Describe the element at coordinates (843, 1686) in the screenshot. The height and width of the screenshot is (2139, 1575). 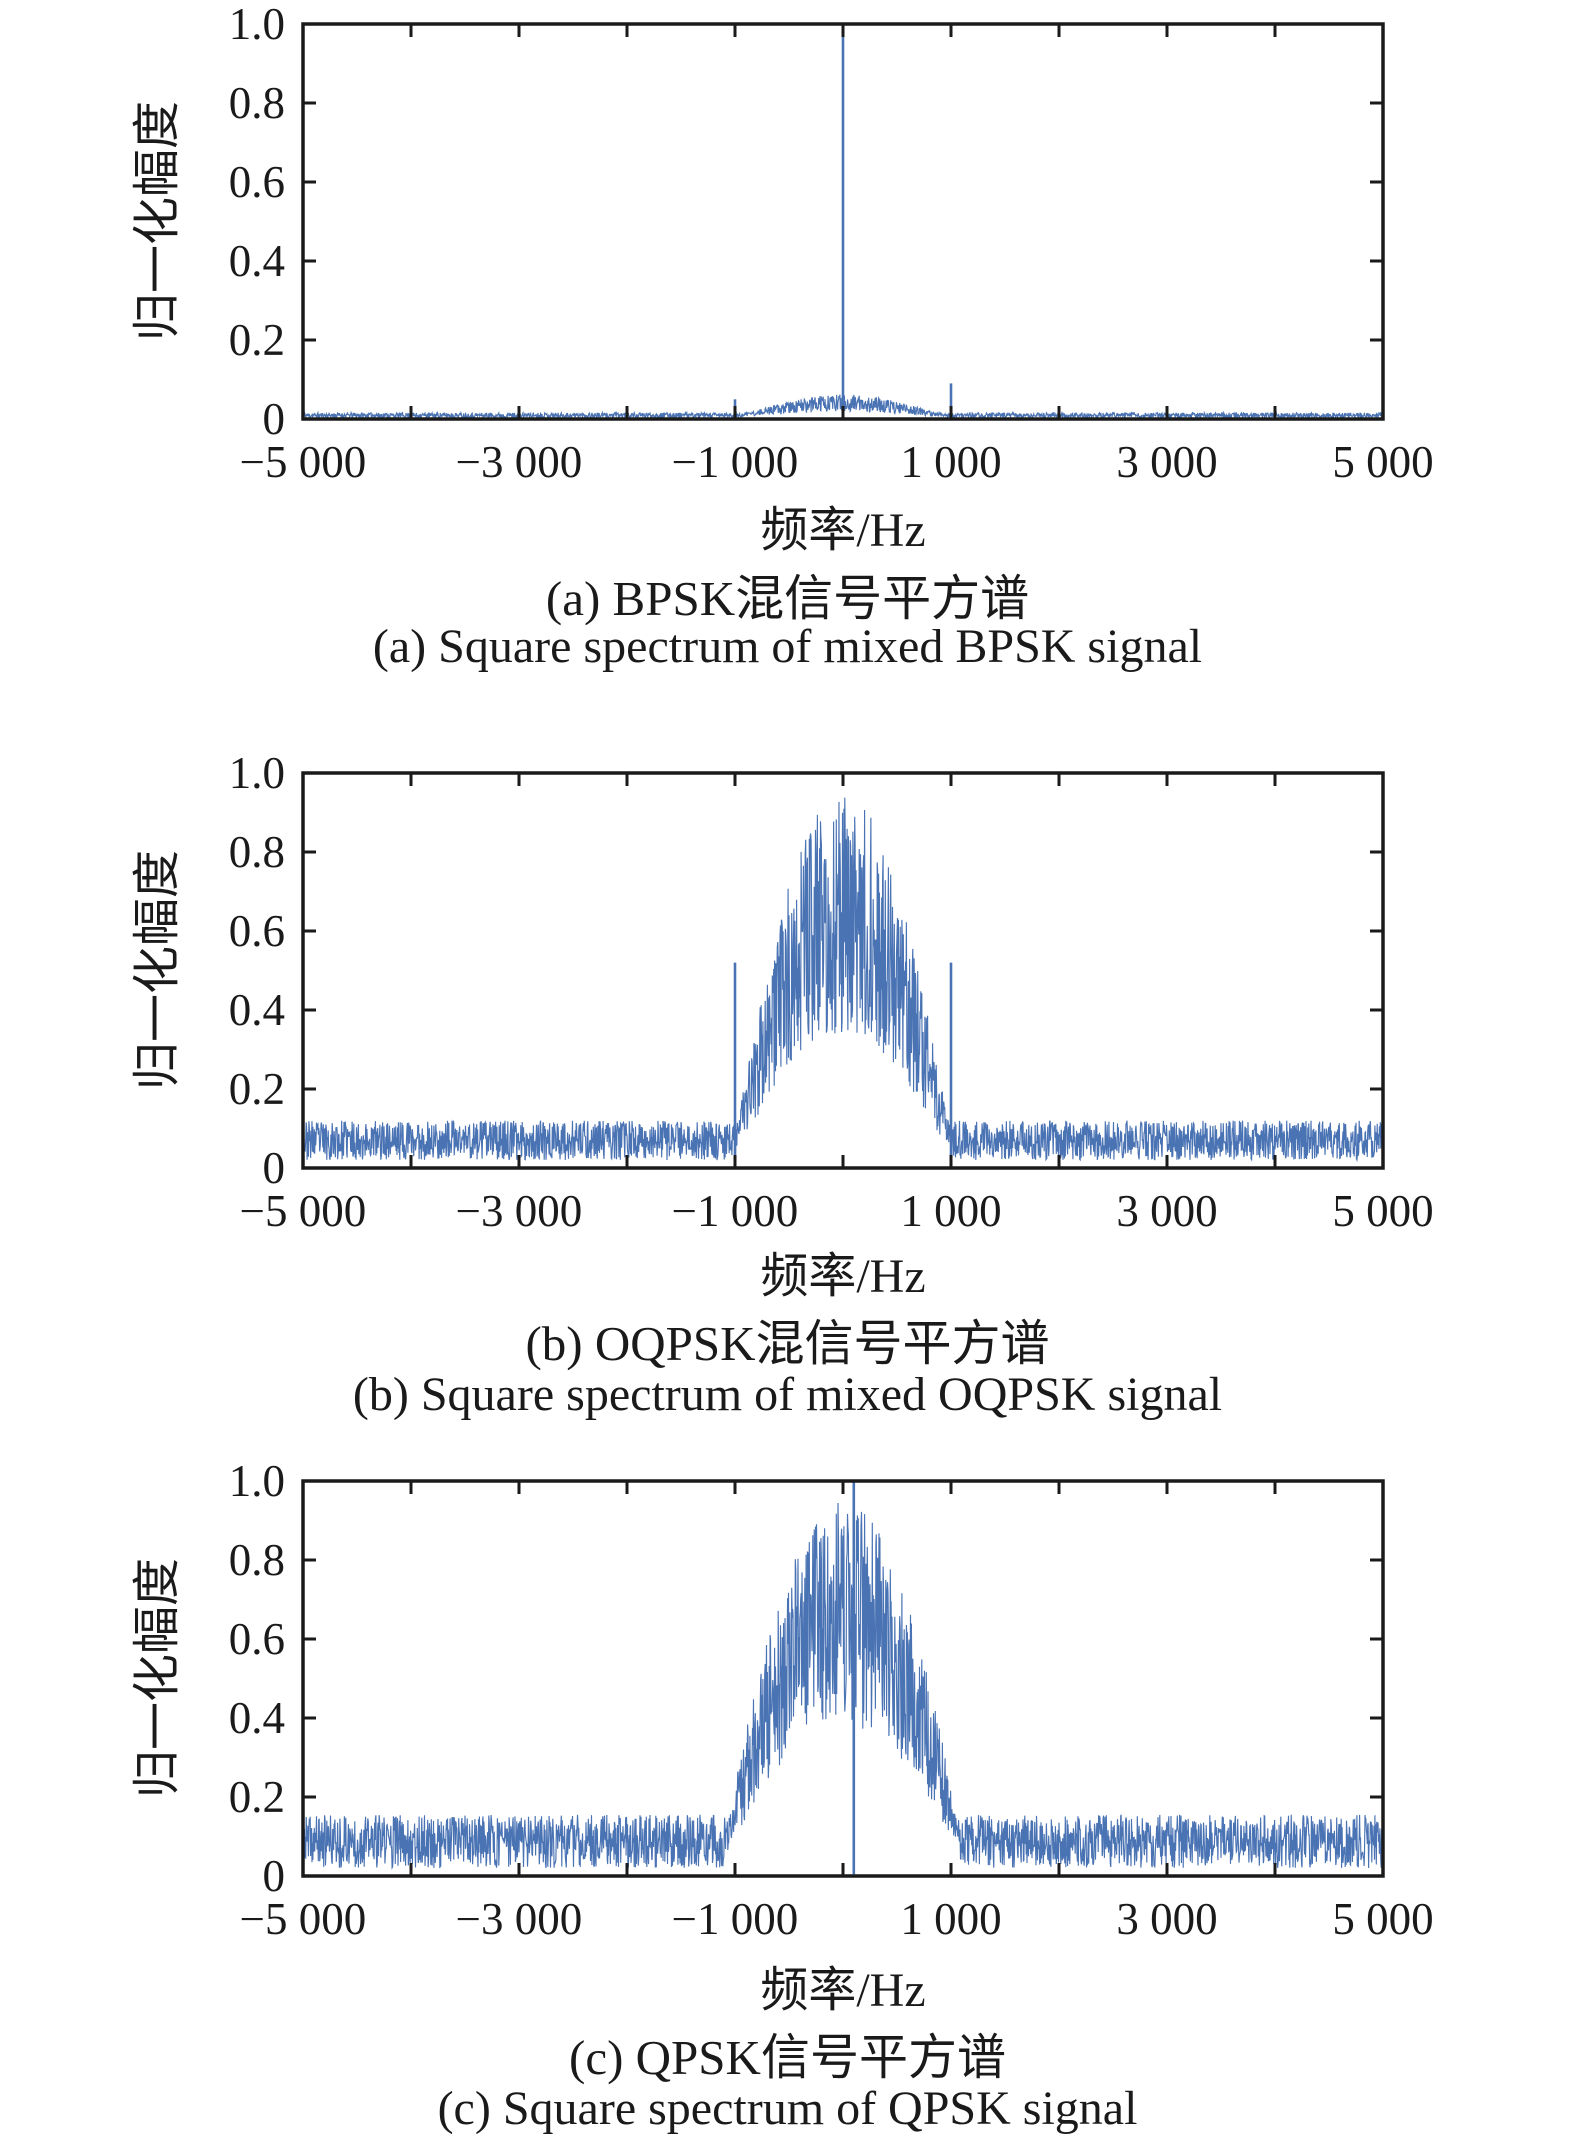
I see `series-c` at that location.